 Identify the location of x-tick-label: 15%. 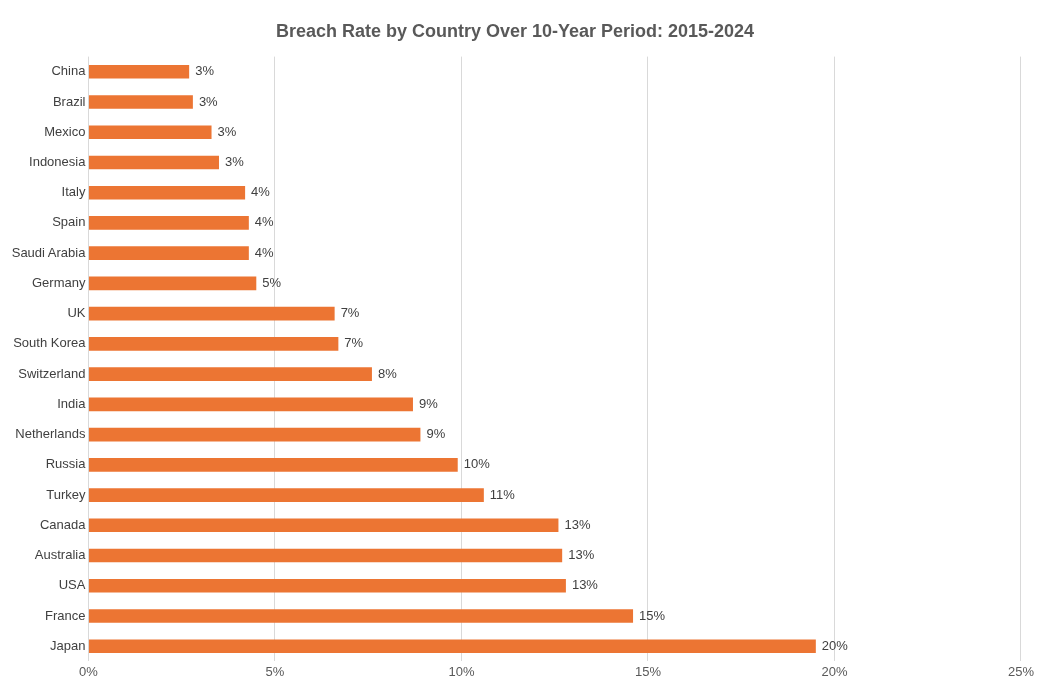
(648, 671).